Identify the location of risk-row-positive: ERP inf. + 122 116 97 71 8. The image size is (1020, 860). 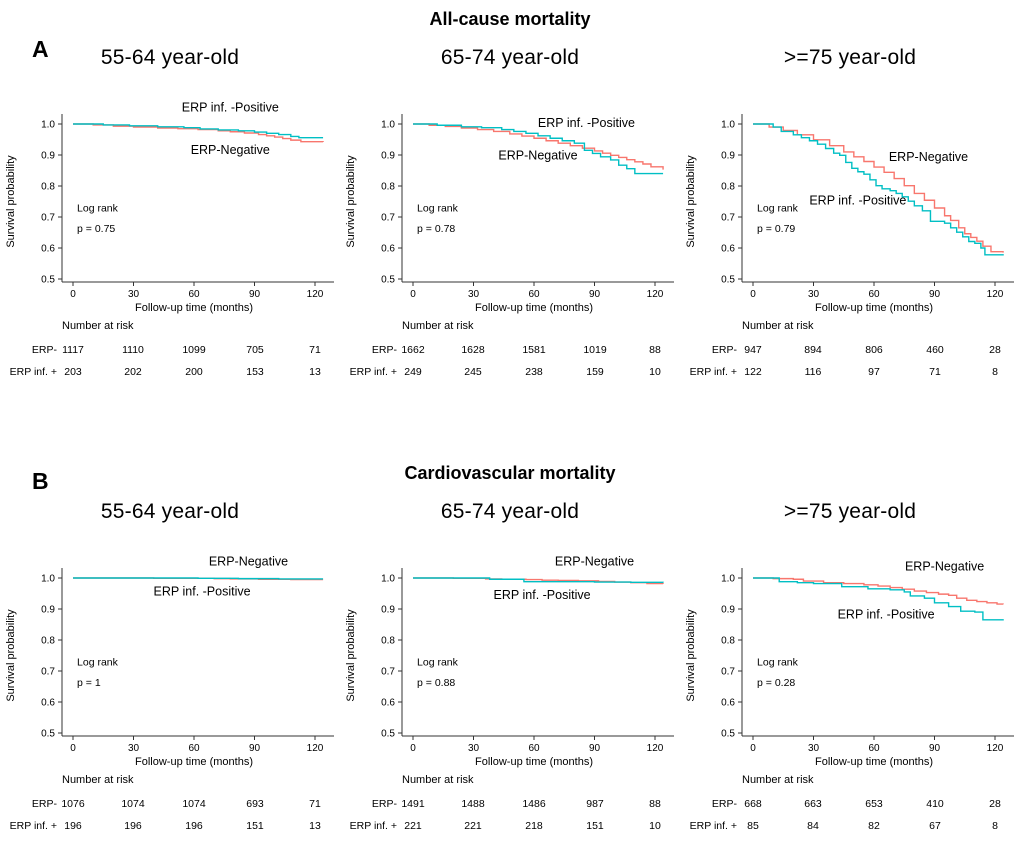
(850, 373).